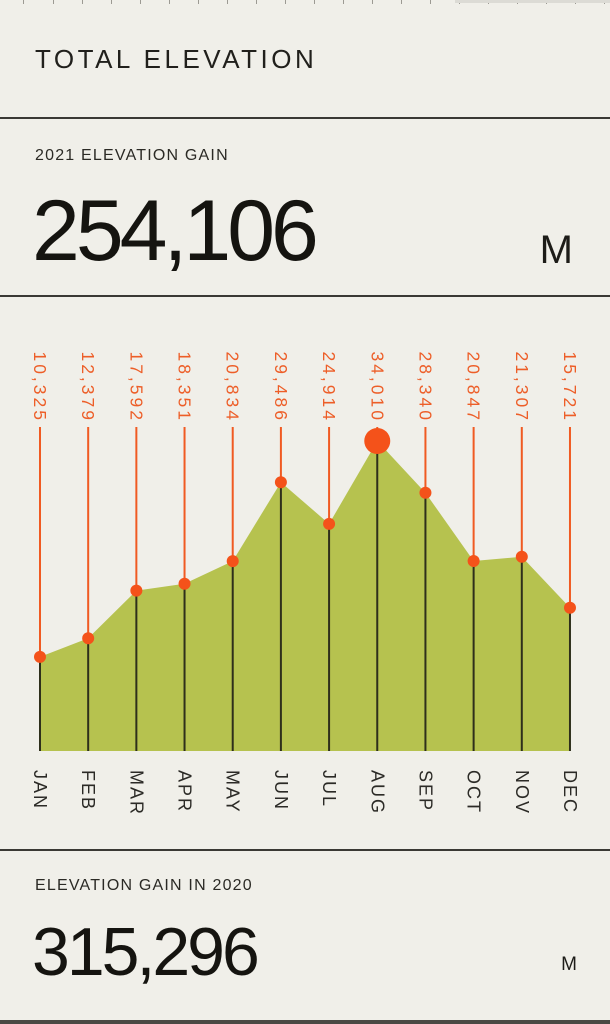  What do you see at coordinates (522, 792) in the screenshot?
I see `month-label: NOV` at bounding box center [522, 792].